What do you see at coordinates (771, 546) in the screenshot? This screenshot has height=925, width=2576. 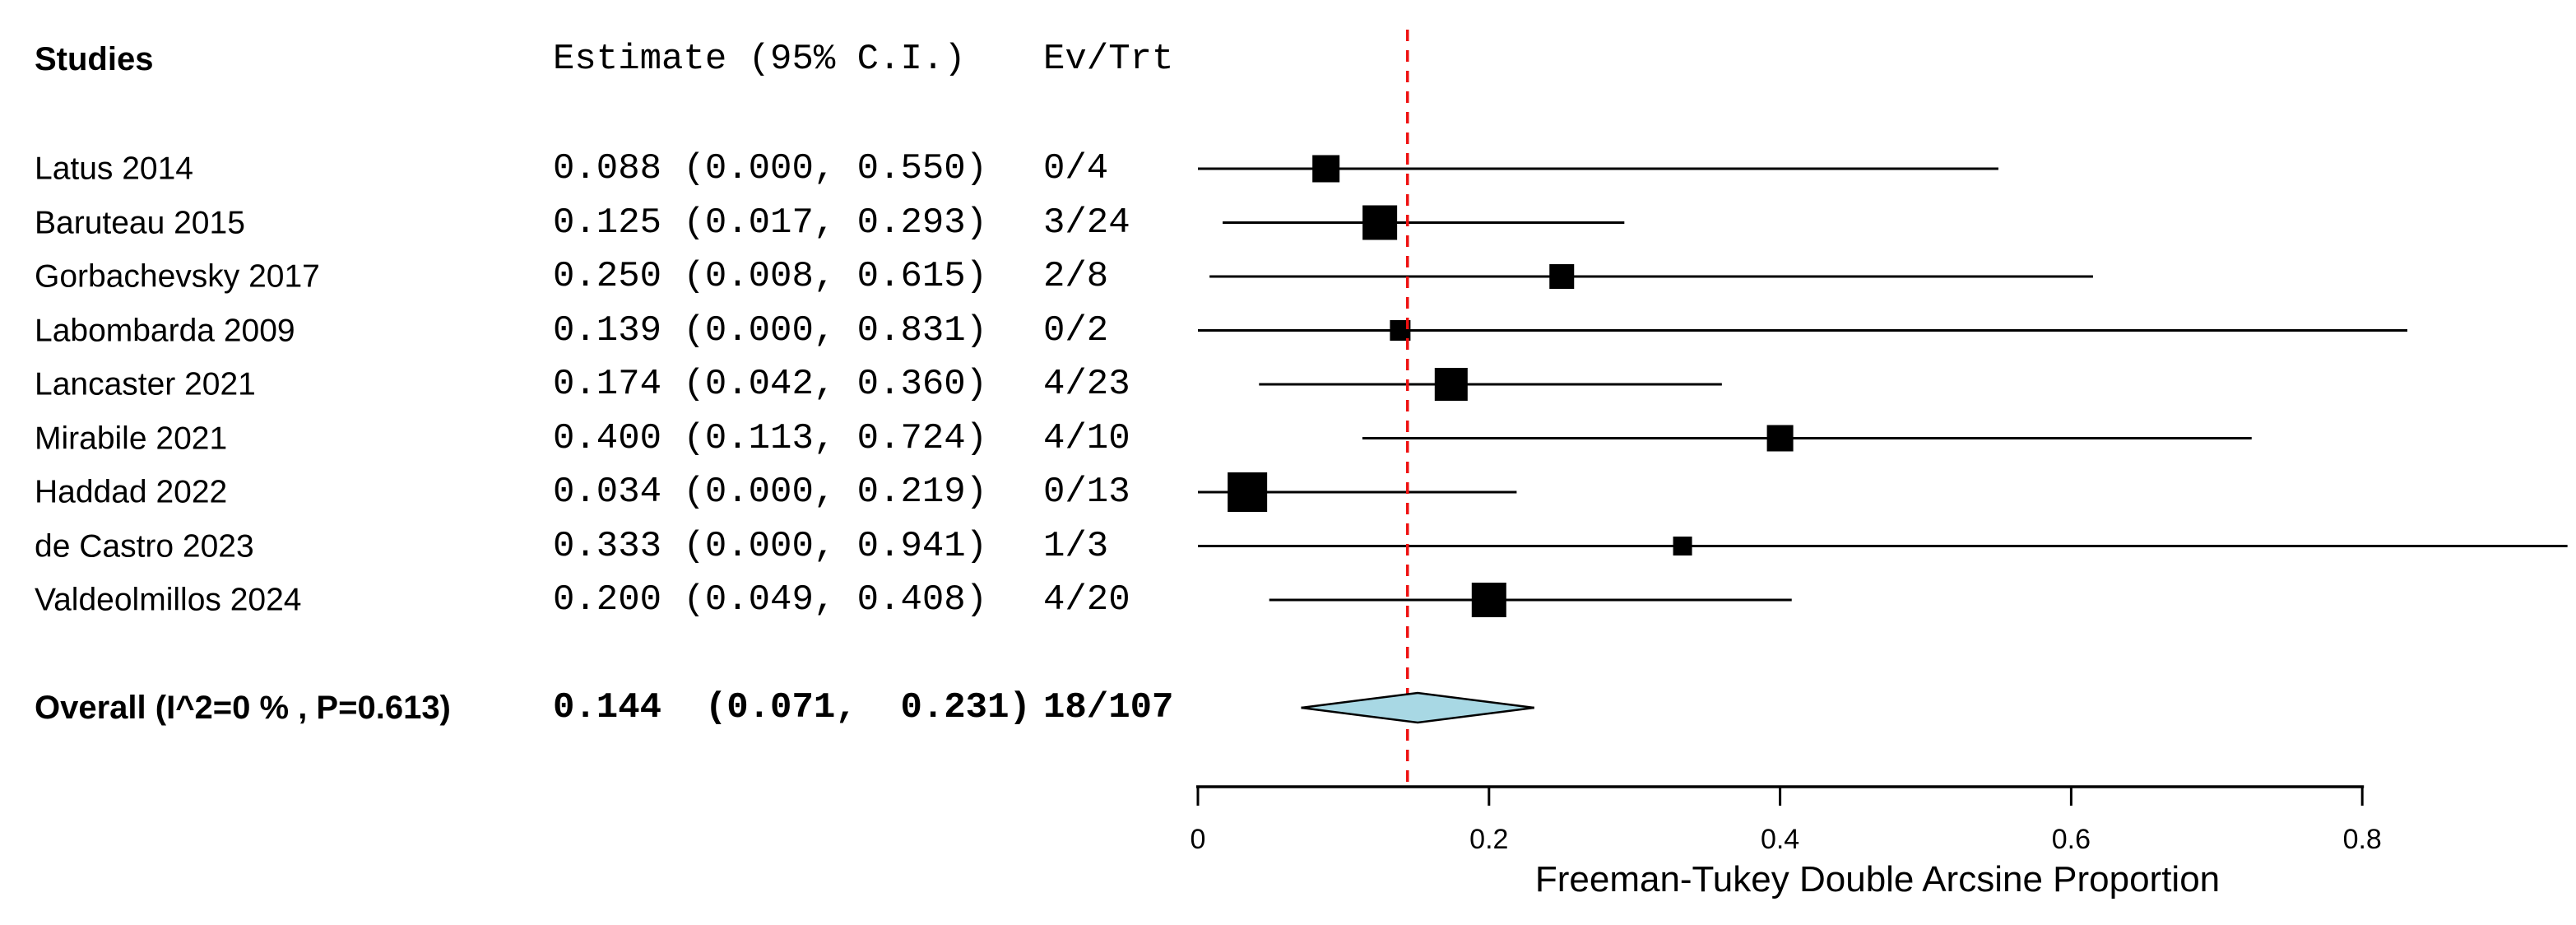 I see `study-estimate: 0.333 (0.000, 0.941)` at bounding box center [771, 546].